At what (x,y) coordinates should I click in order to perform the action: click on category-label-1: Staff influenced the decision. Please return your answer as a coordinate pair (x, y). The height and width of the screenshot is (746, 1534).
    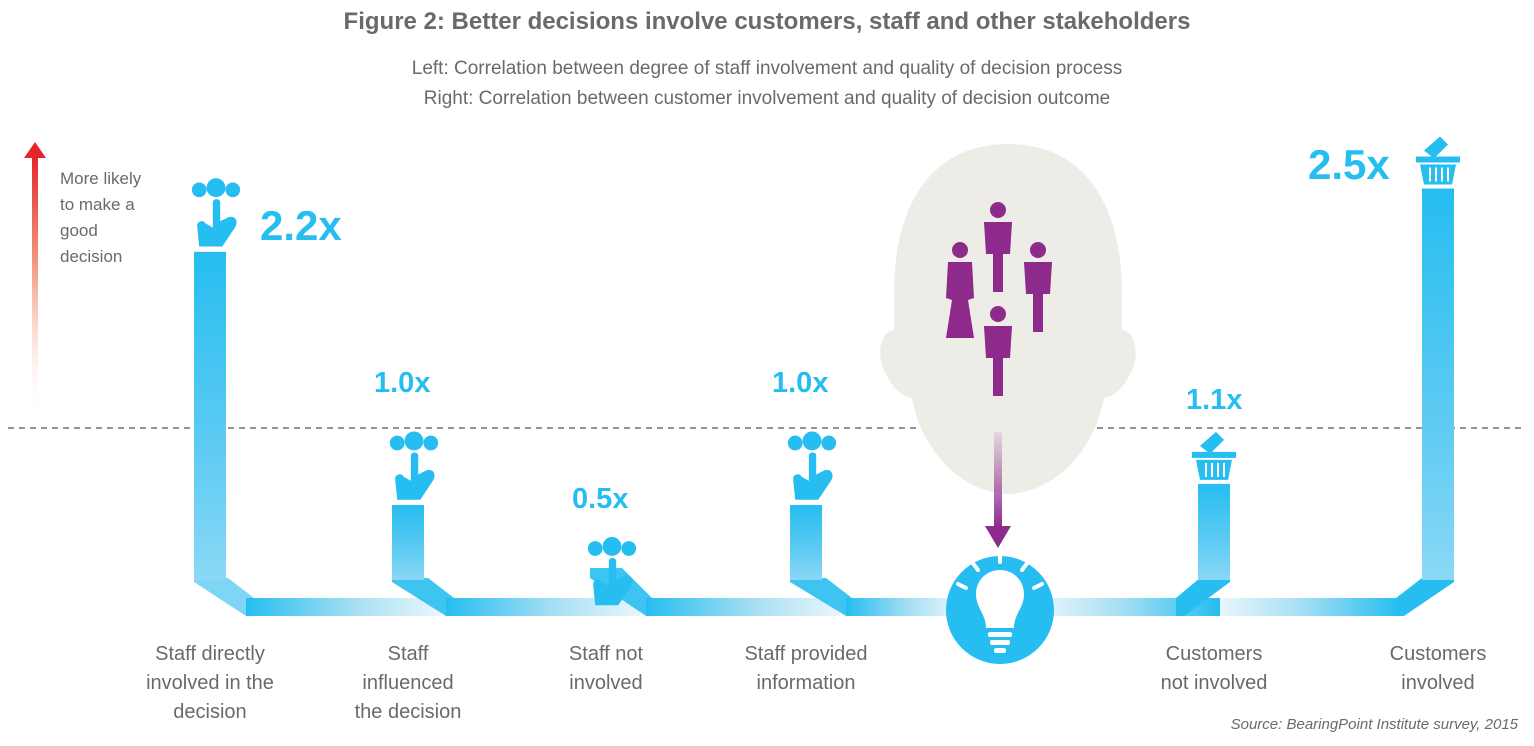
    Looking at the image, I should click on (408, 683).